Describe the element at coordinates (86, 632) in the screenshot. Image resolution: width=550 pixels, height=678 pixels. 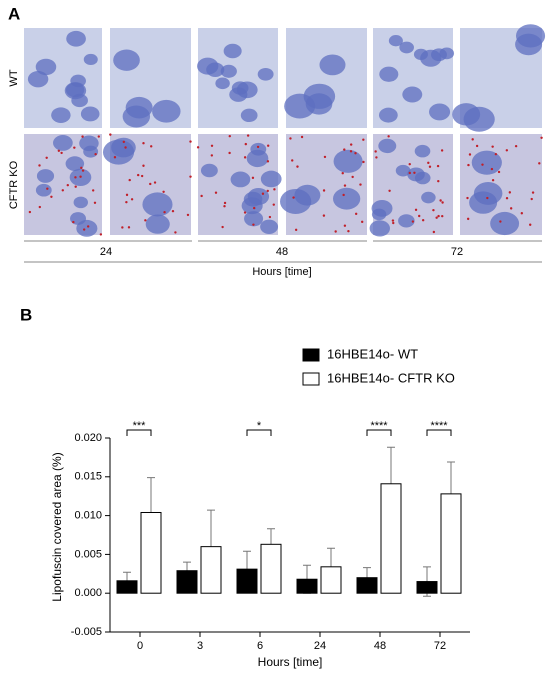
I see `y-tick-label: -0.005` at that location.